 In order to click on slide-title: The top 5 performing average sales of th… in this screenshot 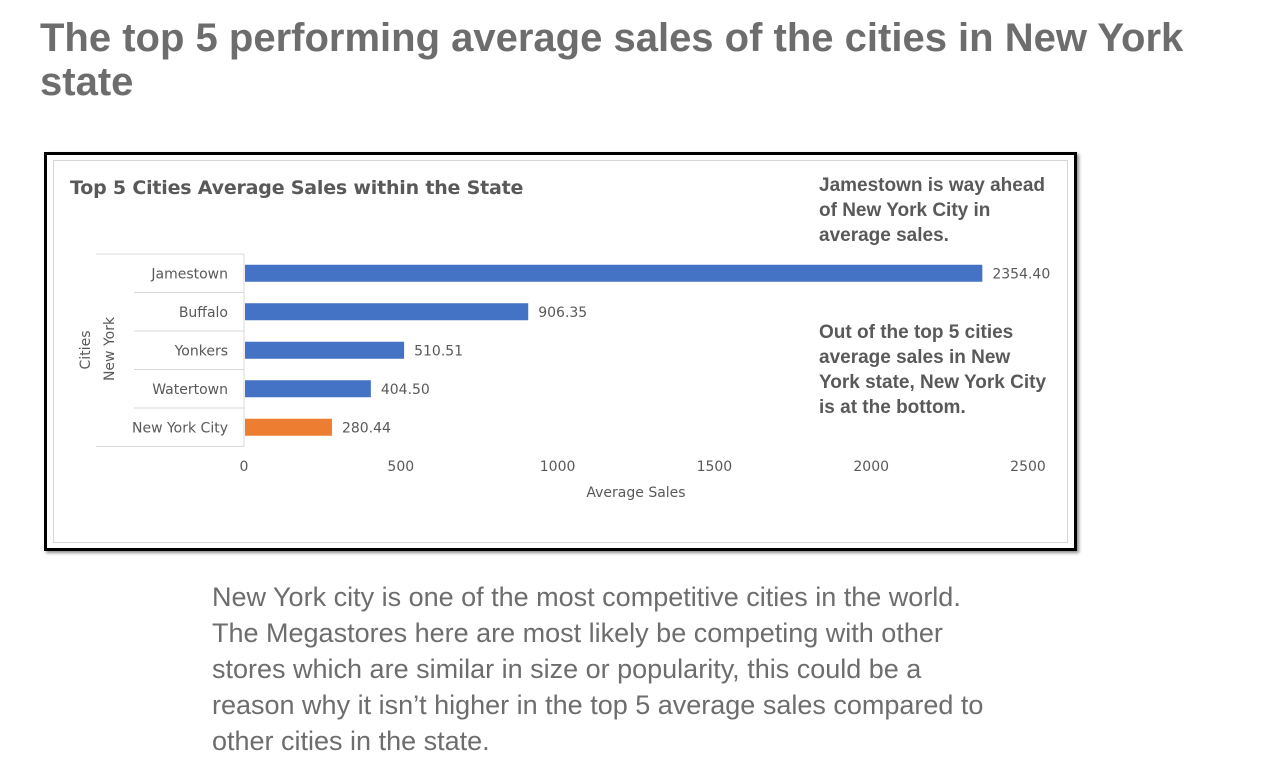, I will do `click(612, 60)`.